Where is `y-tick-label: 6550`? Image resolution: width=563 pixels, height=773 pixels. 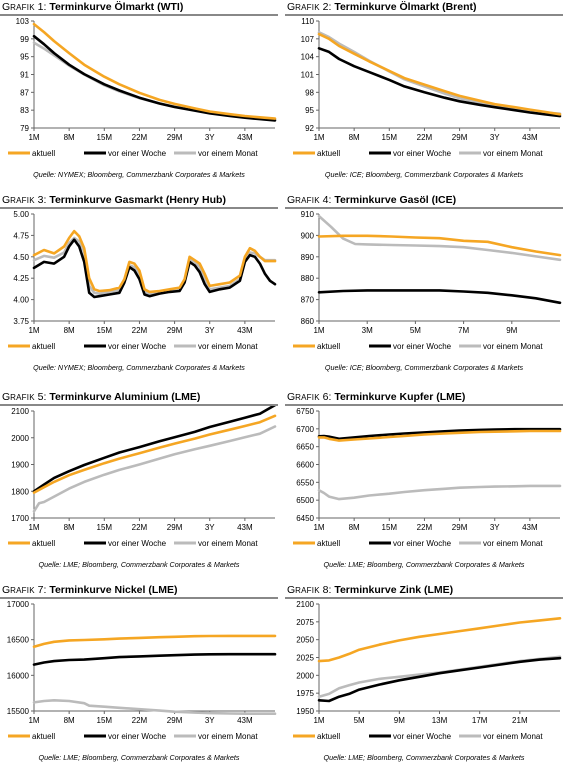
y-tick-label: 6550 is located at coordinates (305, 482).